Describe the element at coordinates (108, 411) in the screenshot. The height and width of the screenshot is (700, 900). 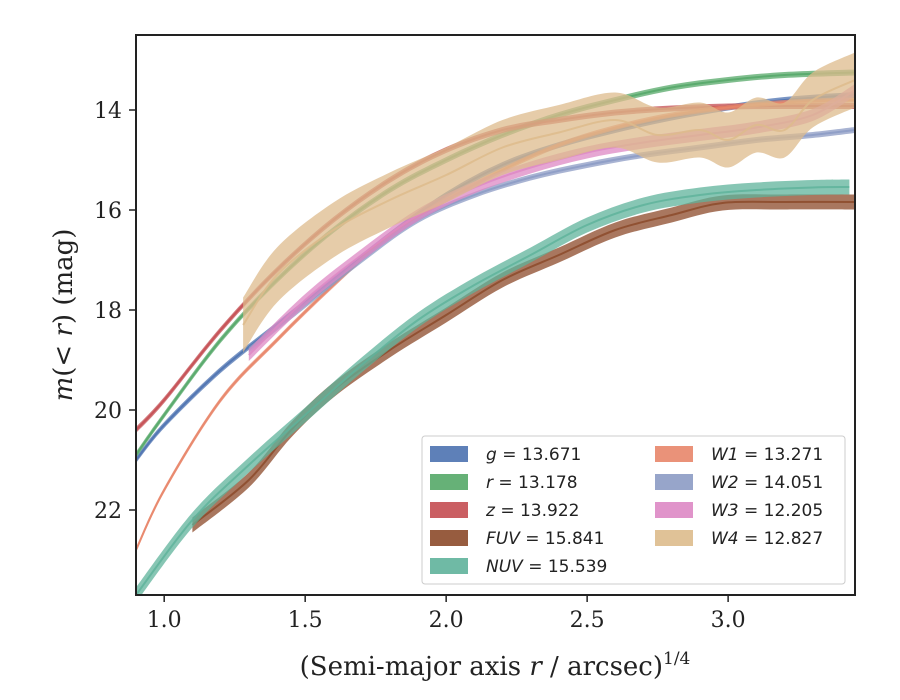
I see `y-tick-label: 20` at that location.